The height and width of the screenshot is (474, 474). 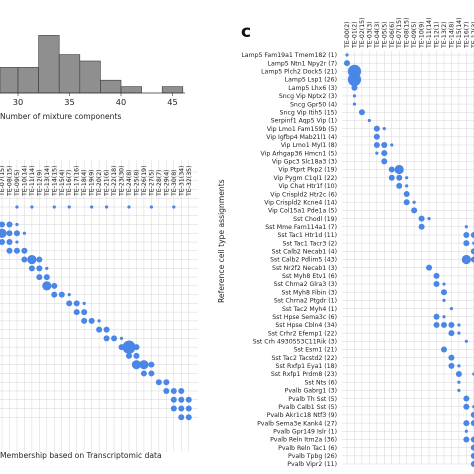 I want to click on right-row-label: Vip Col15a1 Pde1a (5), so click(x=302, y=211).